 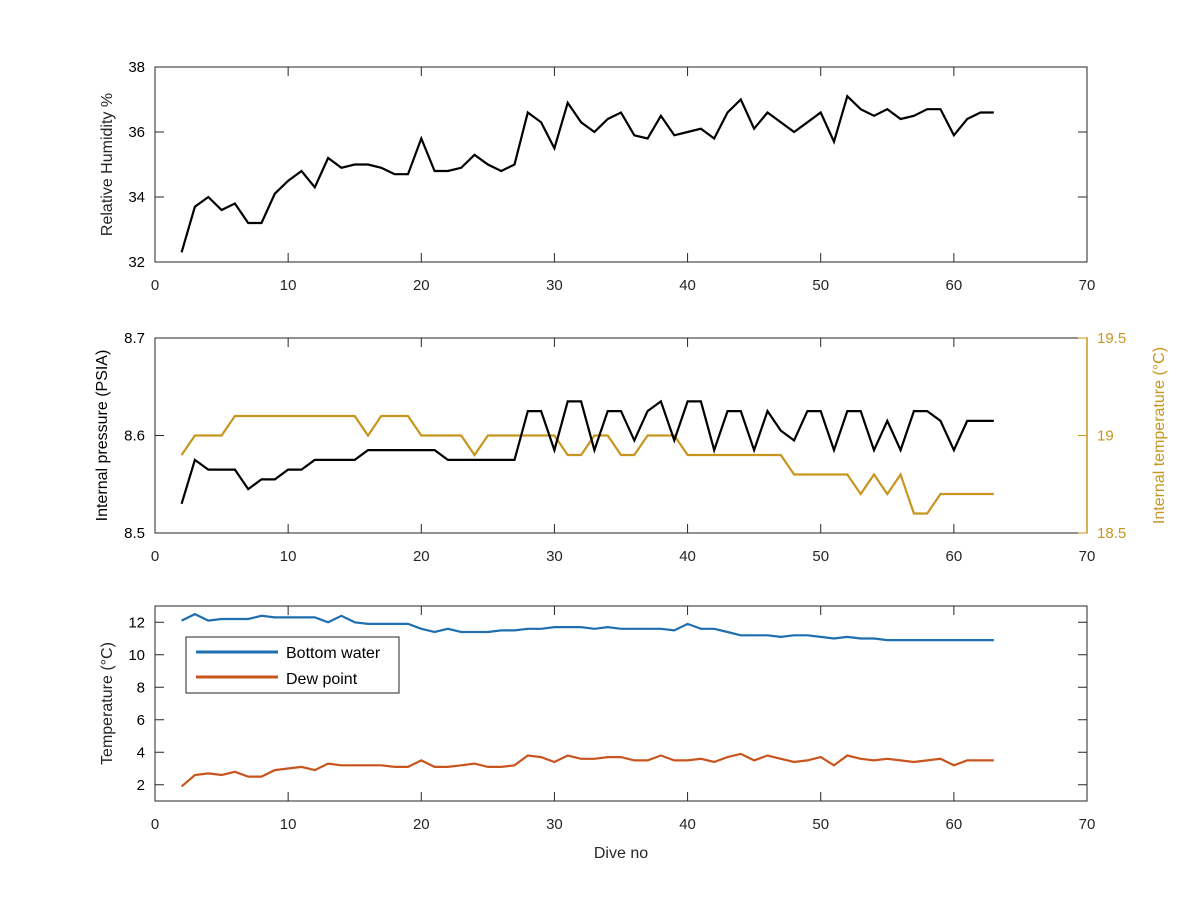 What do you see at coordinates (621, 853) in the screenshot?
I see `x-axis-label: Dive no` at bounding box center [621, 853].